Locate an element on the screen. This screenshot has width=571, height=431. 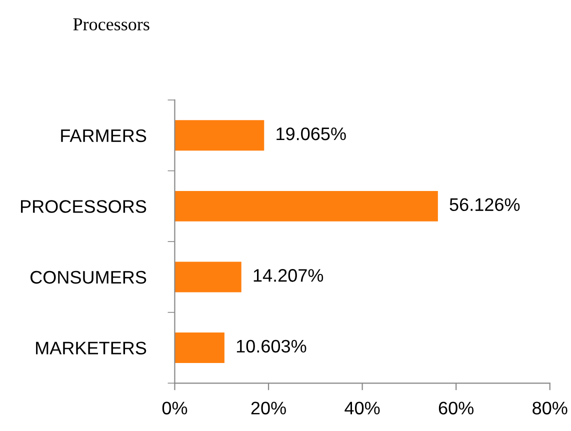
chart-title: Processors is located at coordinates (111, 24).